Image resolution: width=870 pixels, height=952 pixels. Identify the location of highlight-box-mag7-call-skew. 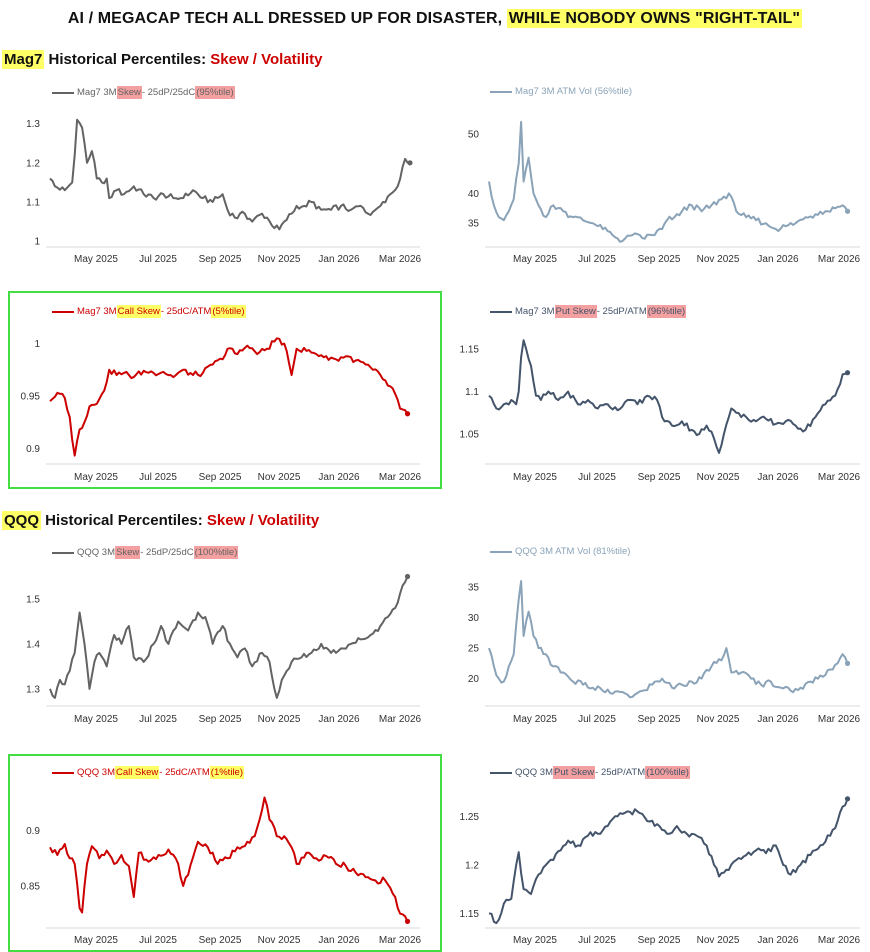
(225, 390).